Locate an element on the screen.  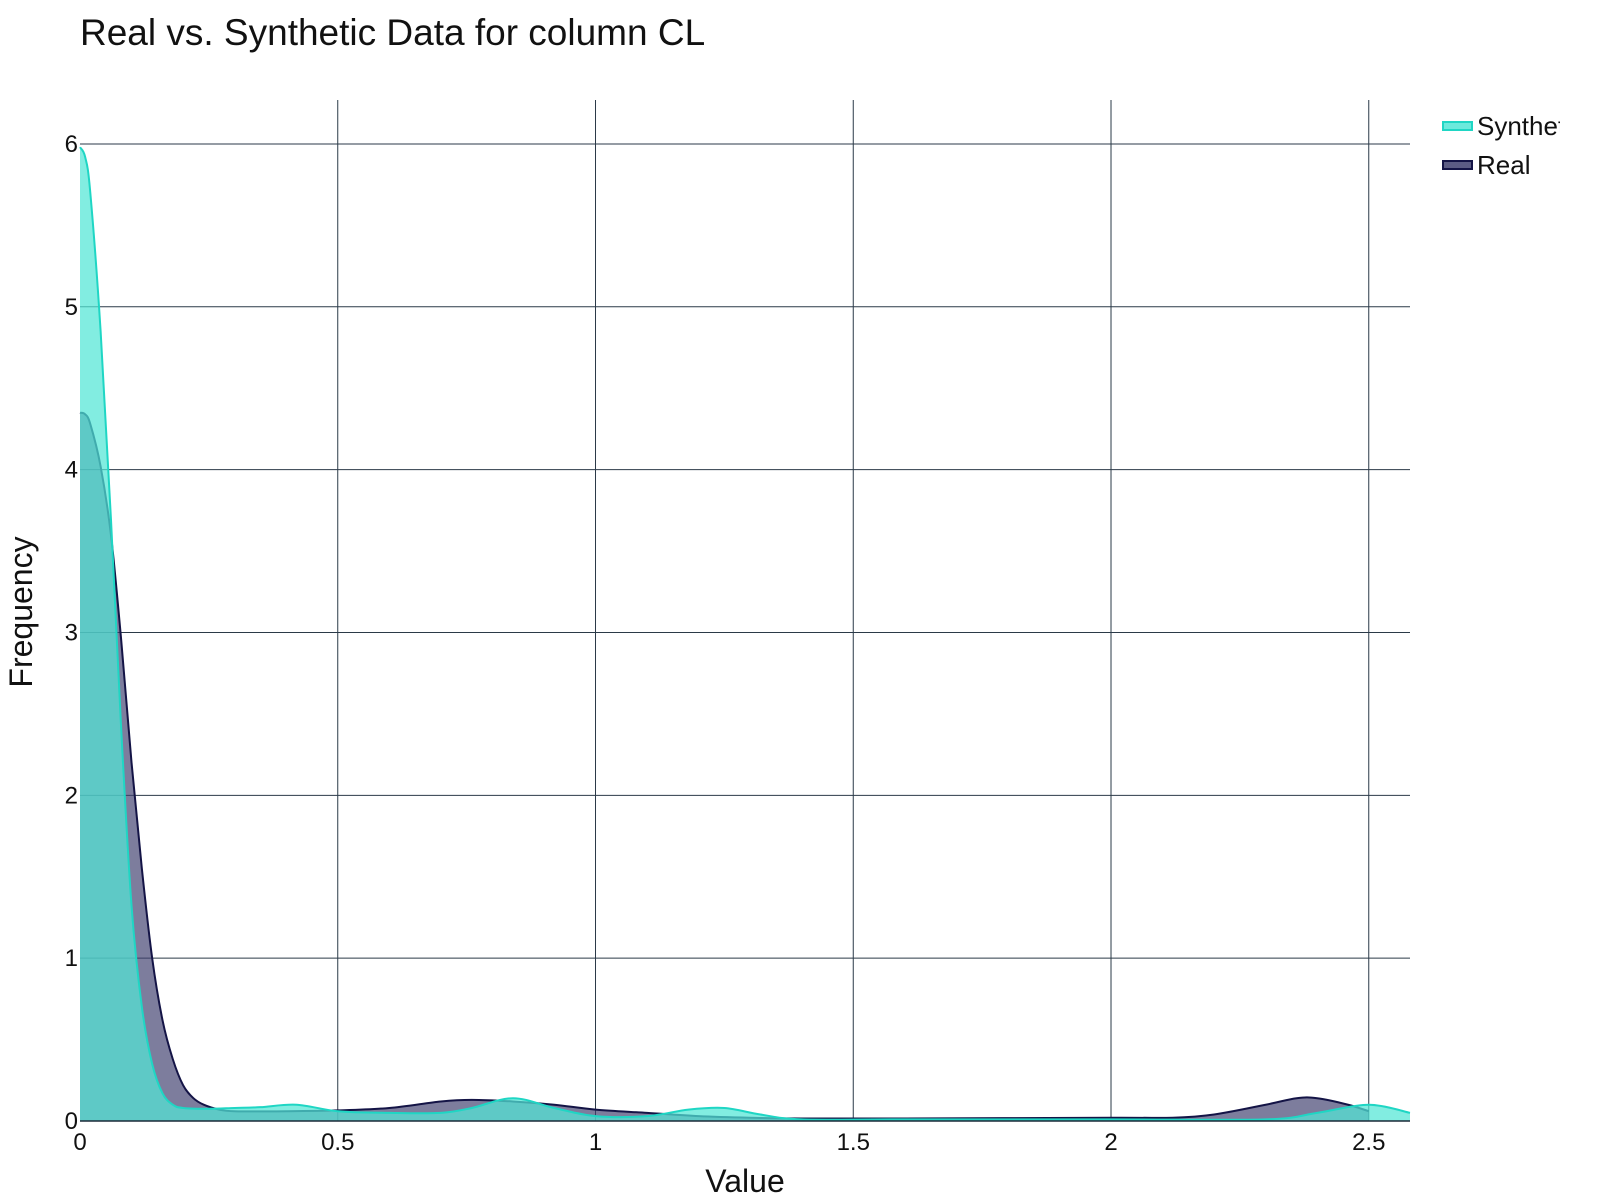
y-tick-label: 1 is located at coordinates (71, 958).